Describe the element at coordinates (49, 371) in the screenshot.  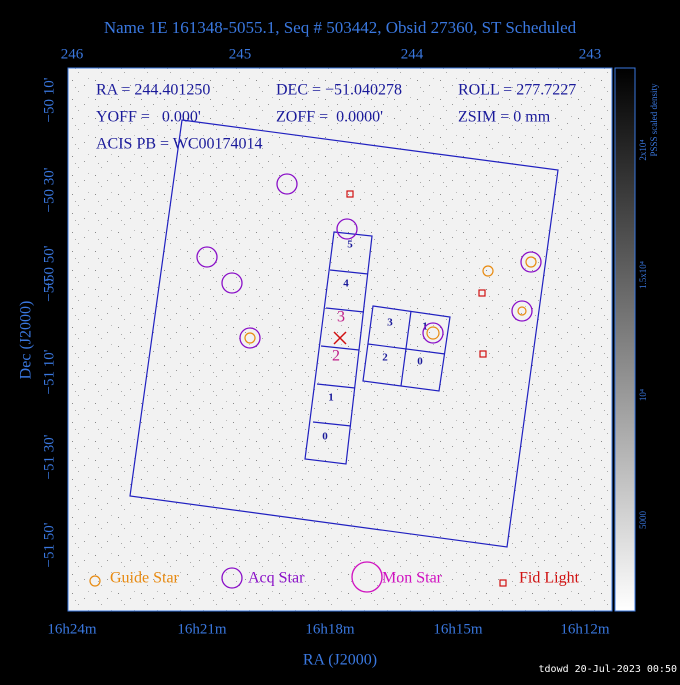
I see `left-tick-label: −51 10'` at that location.